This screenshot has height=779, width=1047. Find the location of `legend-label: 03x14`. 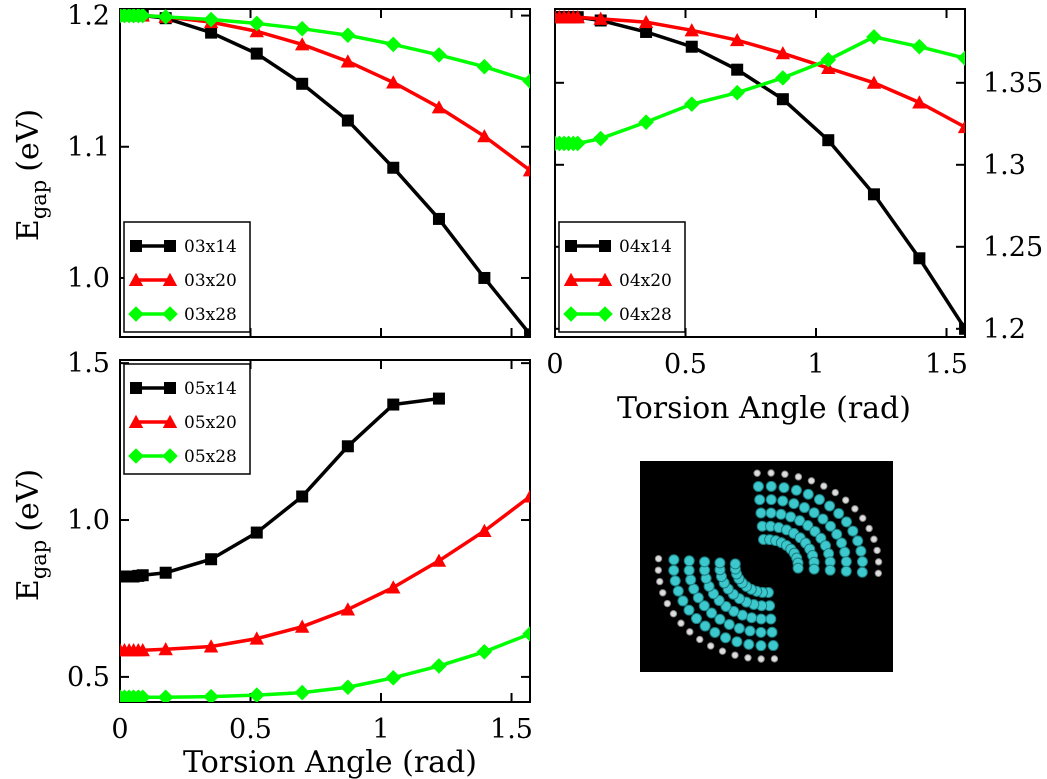

legend-label: 03x14 is located at coordinates (210, 247).